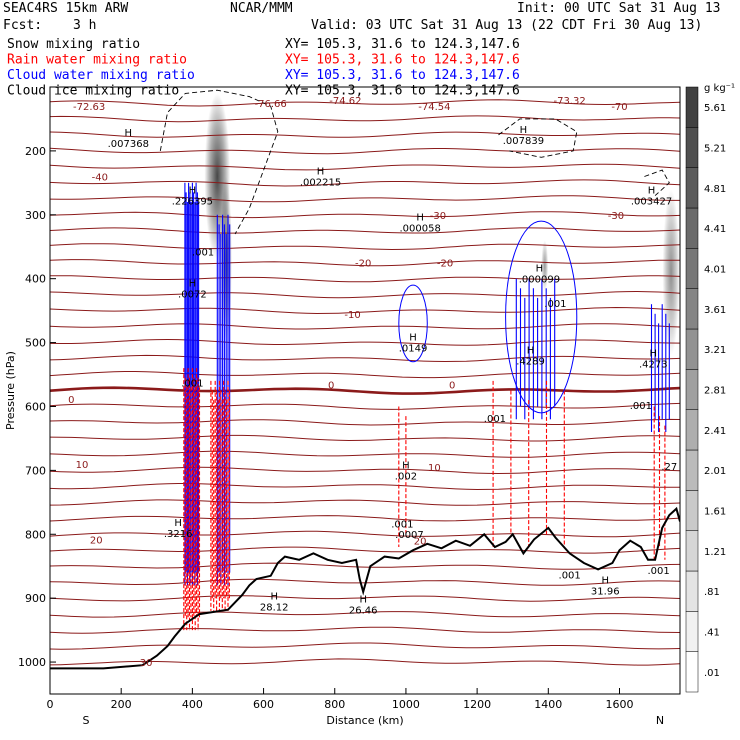  What do you see at coordinates (320, 182) in the screenshot?
I see `extremum-value: .002215` at bounding box center [320, 182].